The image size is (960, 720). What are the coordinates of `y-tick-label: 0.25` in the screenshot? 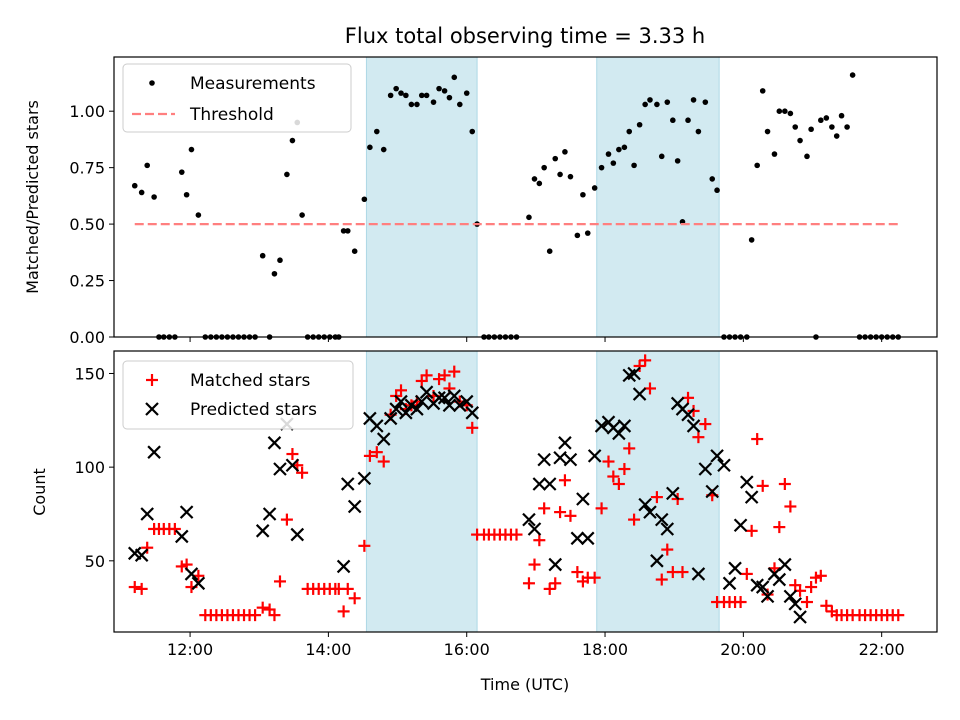 It's located at (87, 281).